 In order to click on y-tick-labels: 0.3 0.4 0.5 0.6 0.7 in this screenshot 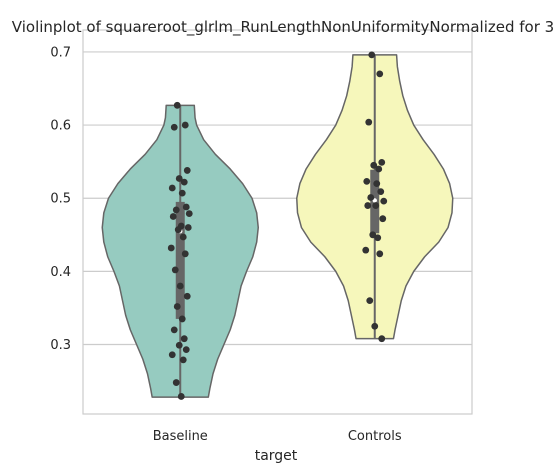, I will do `click(60, 199)`.